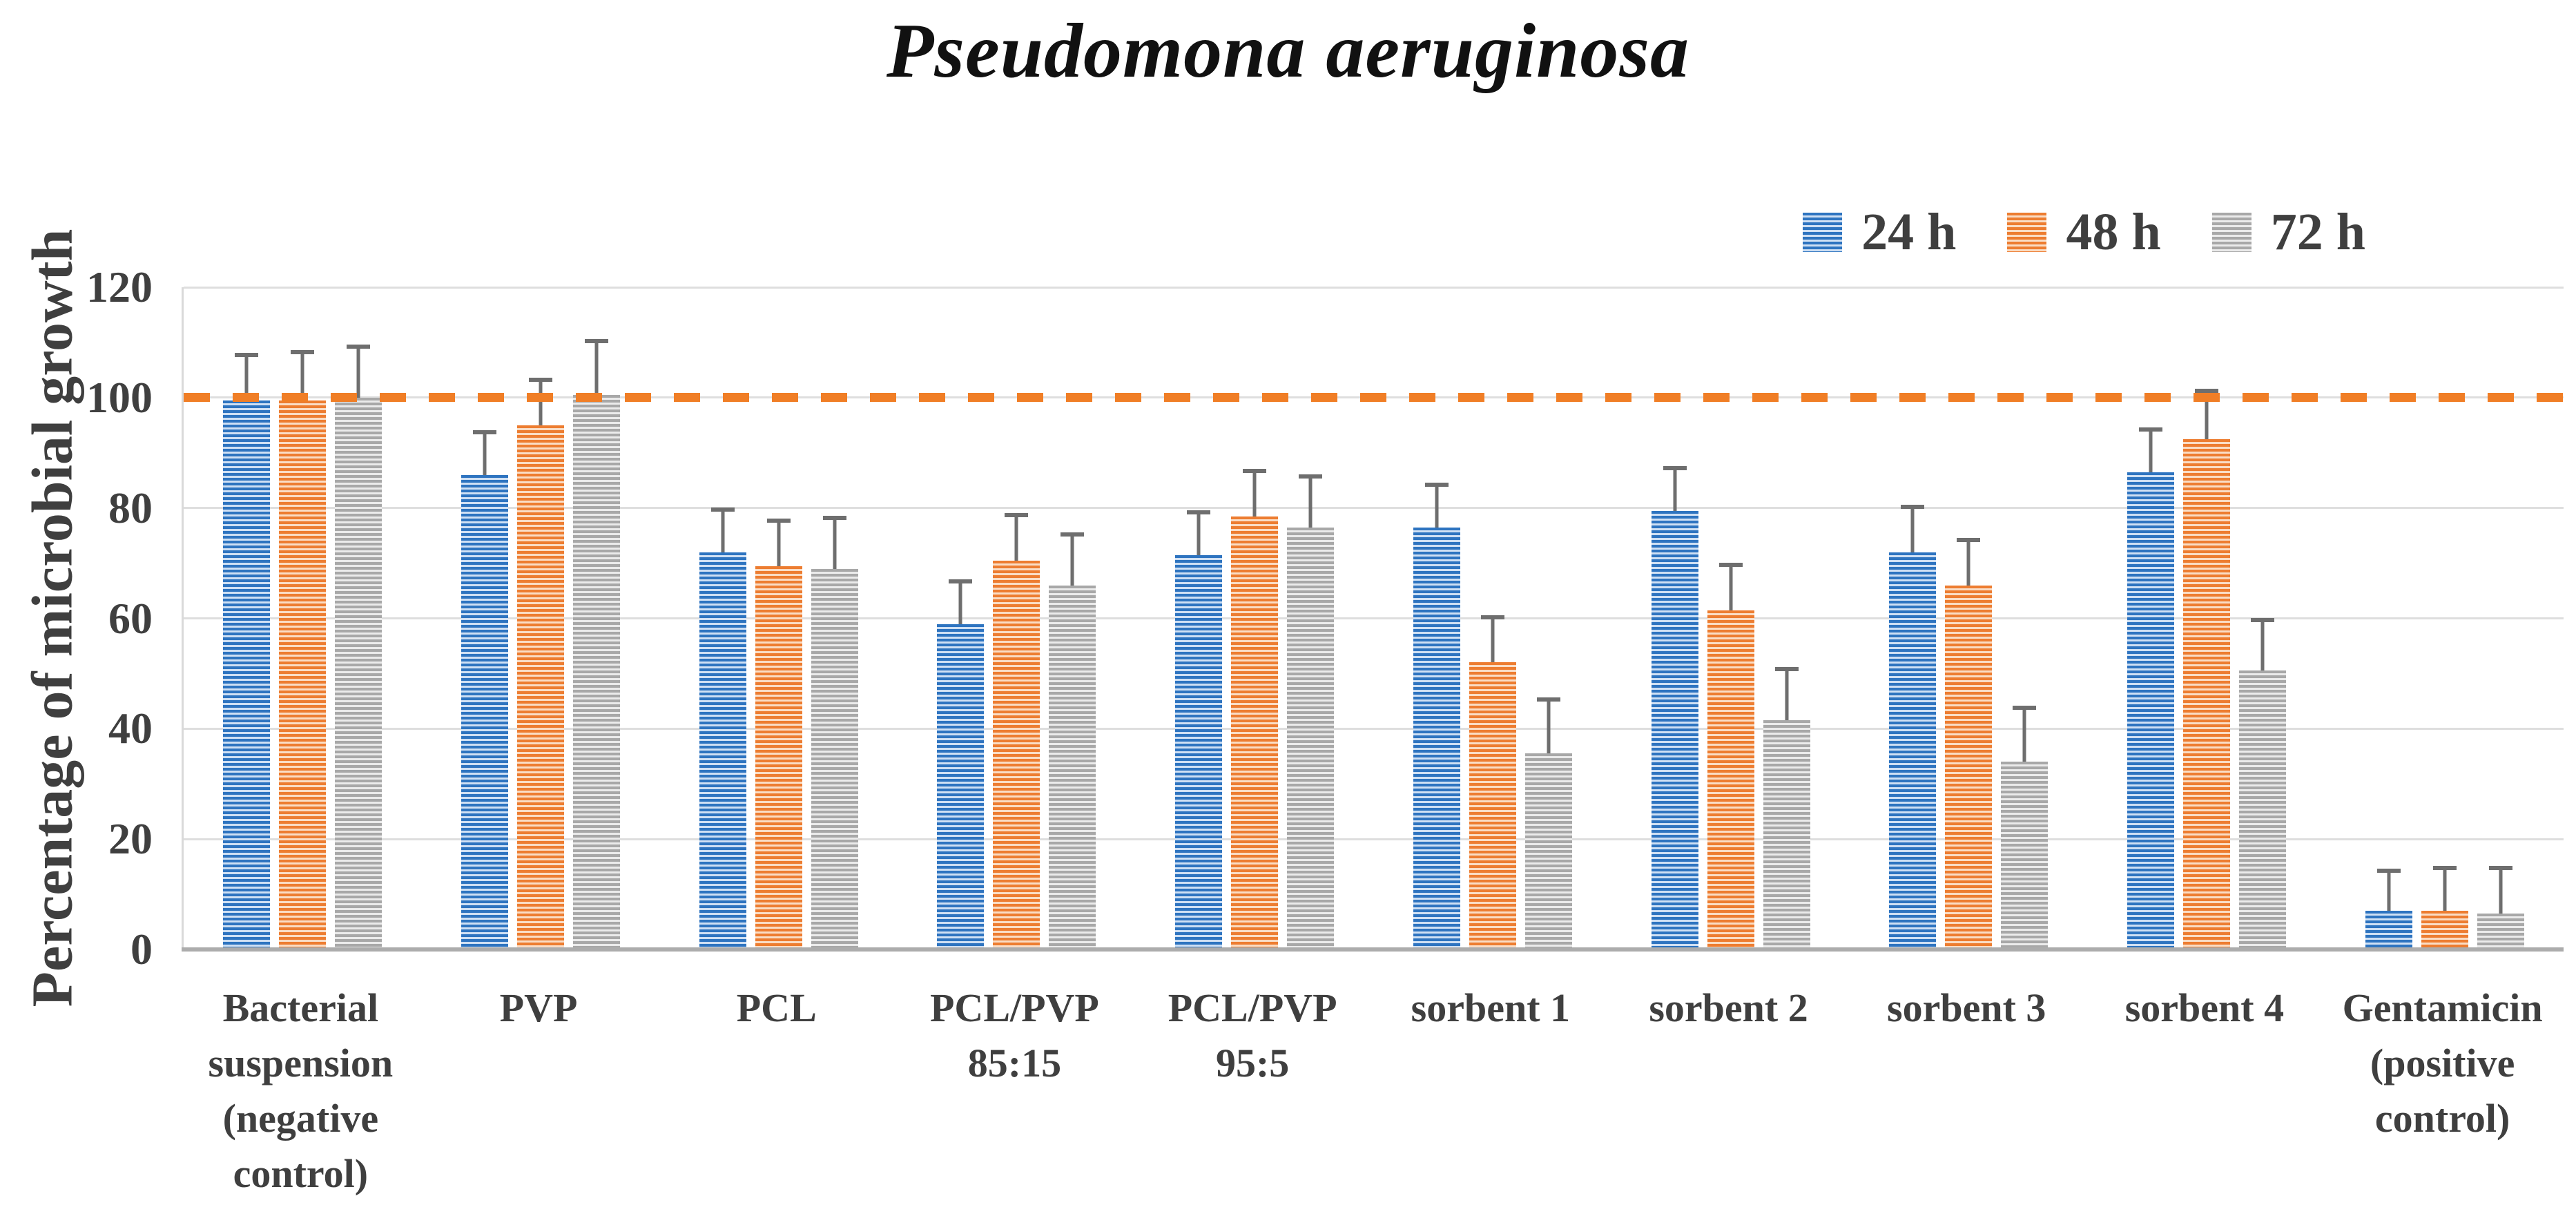 The width and height of the screenshot is (2576, 1207). Describe the element at coordinates (2204, 1007) in the screenshot. I see `x-category-label: sorbent 4` at that location.